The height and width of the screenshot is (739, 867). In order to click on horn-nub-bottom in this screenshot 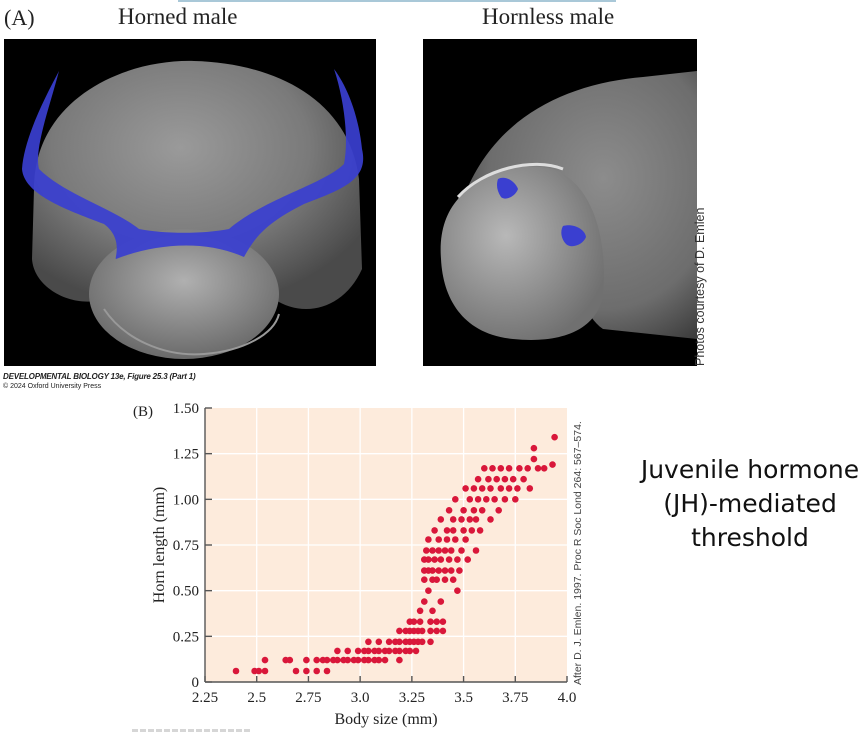, I will do `click(573, 236)`.